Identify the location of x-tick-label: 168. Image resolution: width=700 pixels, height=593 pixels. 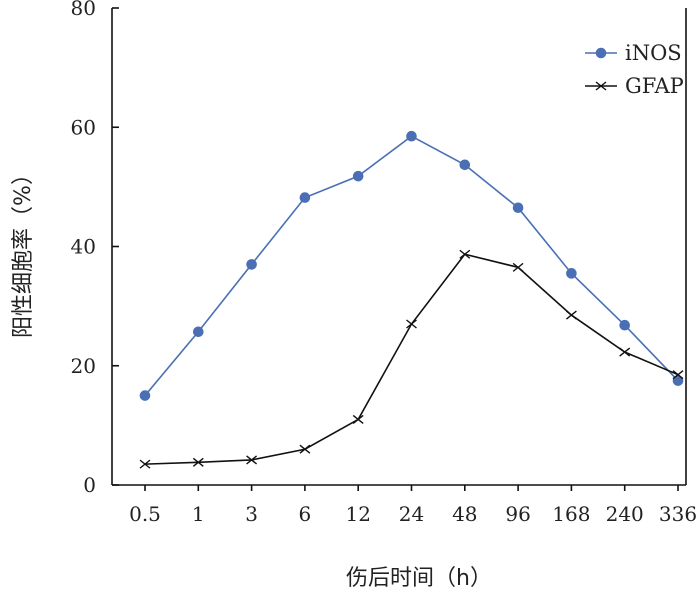
(571, 514).